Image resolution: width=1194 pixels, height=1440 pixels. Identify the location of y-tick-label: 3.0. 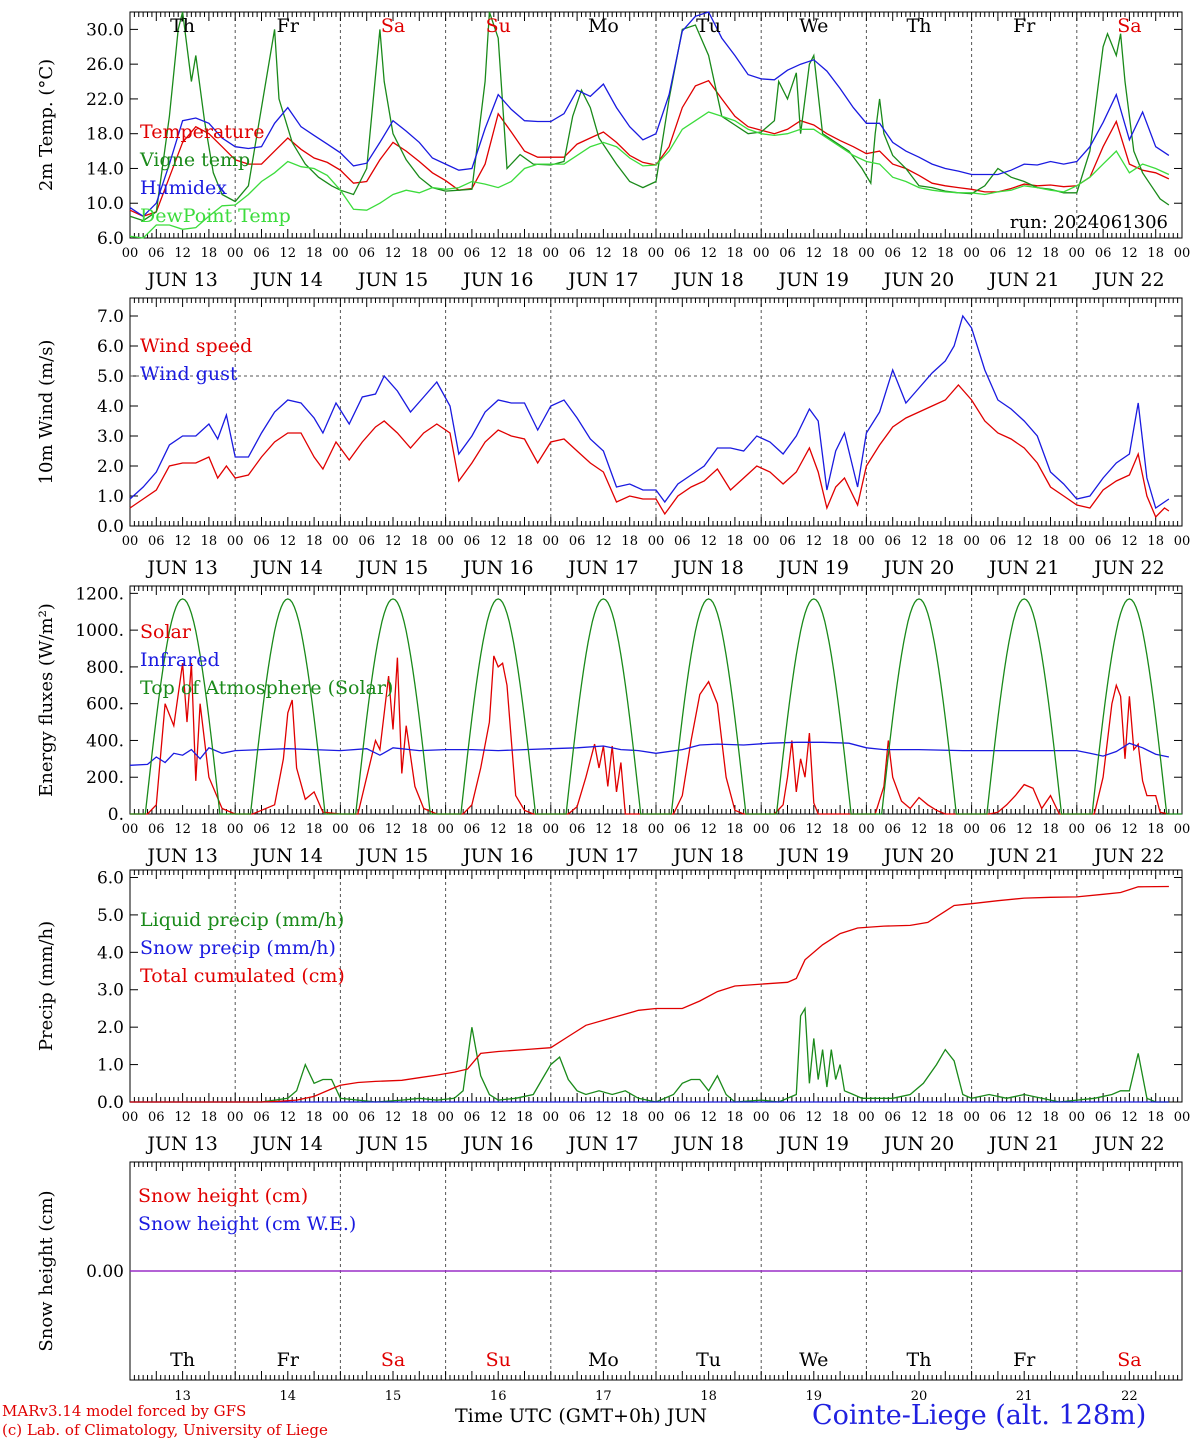
(110, 991).